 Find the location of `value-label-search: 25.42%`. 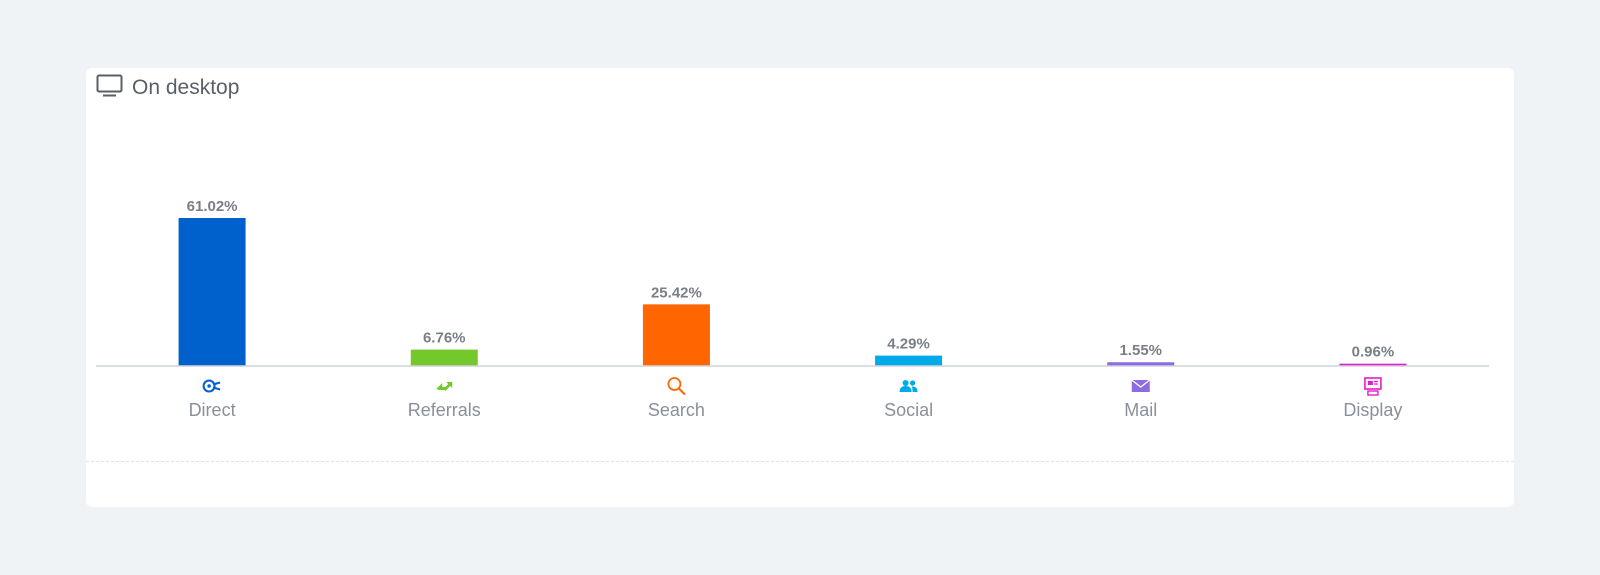

value-label-search: 25.42% is located at coordinates (676, 292).